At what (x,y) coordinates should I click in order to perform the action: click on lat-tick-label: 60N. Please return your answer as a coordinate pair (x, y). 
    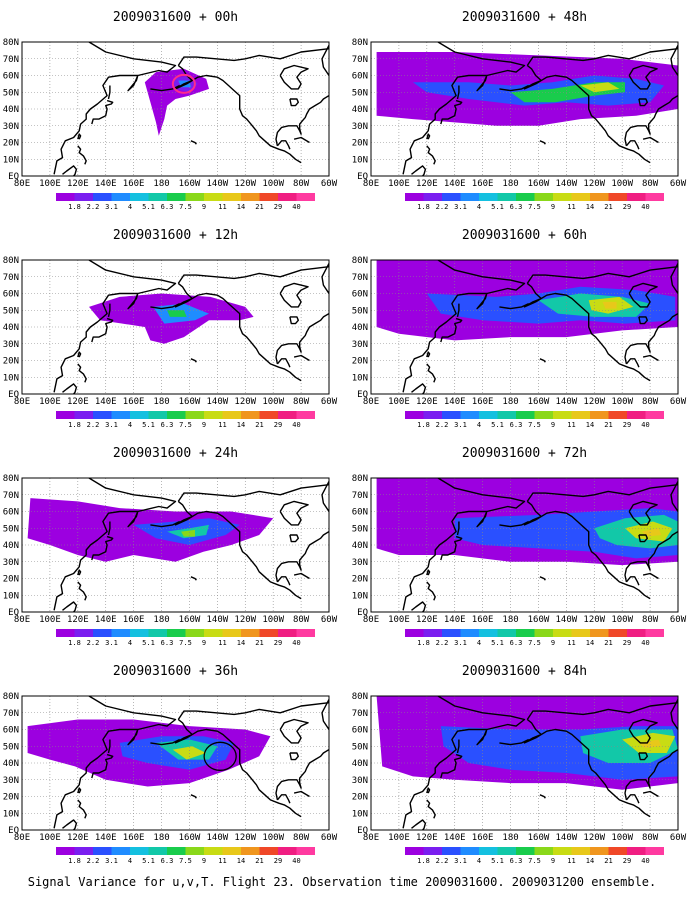
    Looking at the image, I should click on (360, 295).